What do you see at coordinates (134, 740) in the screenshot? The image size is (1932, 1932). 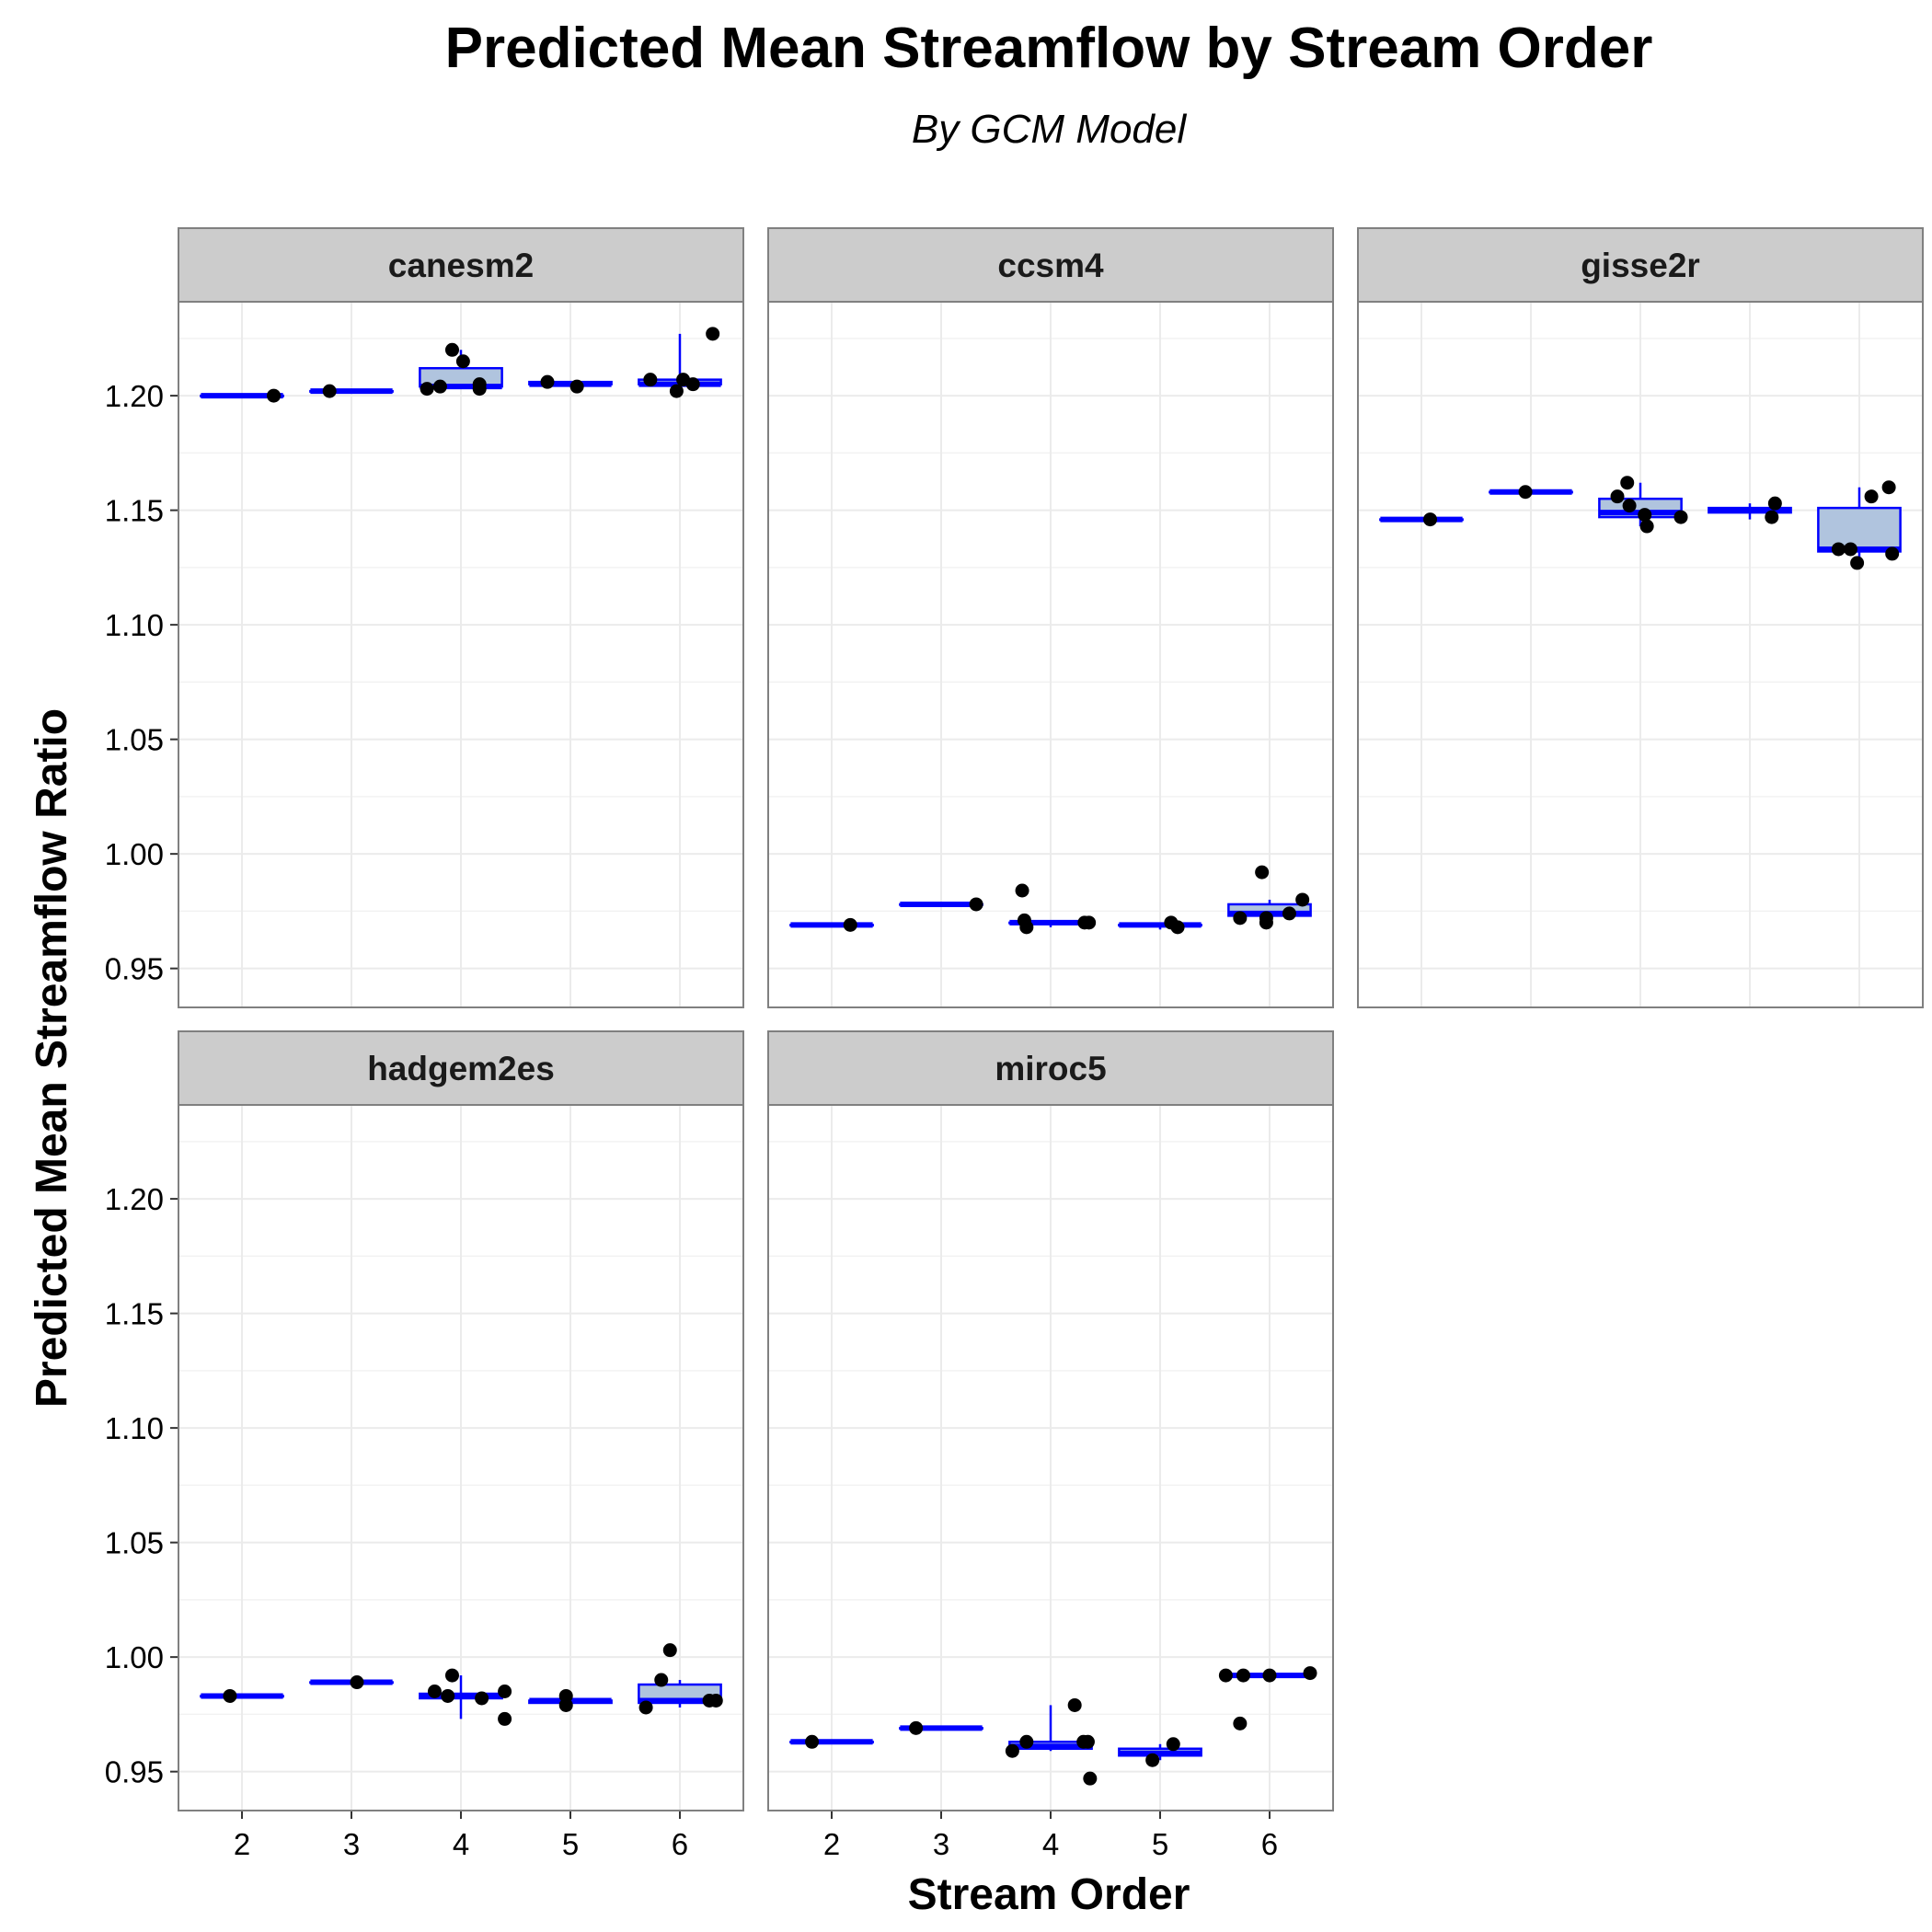 I see `y-tick-label: 1.05` at bounding box center [134, 740].